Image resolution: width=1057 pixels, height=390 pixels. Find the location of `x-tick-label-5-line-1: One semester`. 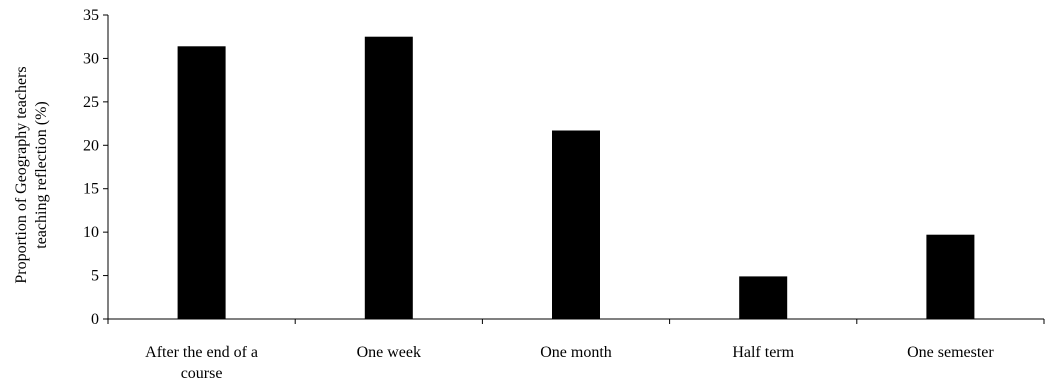

x-tick-label-5-line-1: One semester is located at coordinates (950, 352).